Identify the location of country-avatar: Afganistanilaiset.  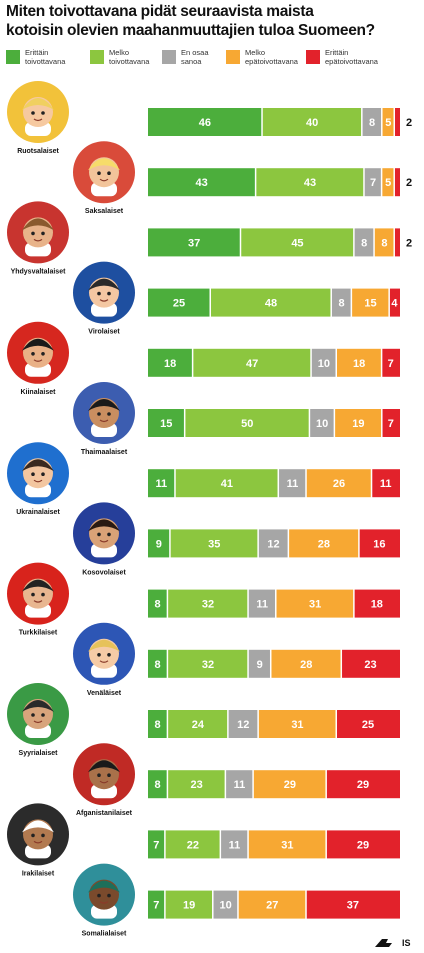
(104, 780).